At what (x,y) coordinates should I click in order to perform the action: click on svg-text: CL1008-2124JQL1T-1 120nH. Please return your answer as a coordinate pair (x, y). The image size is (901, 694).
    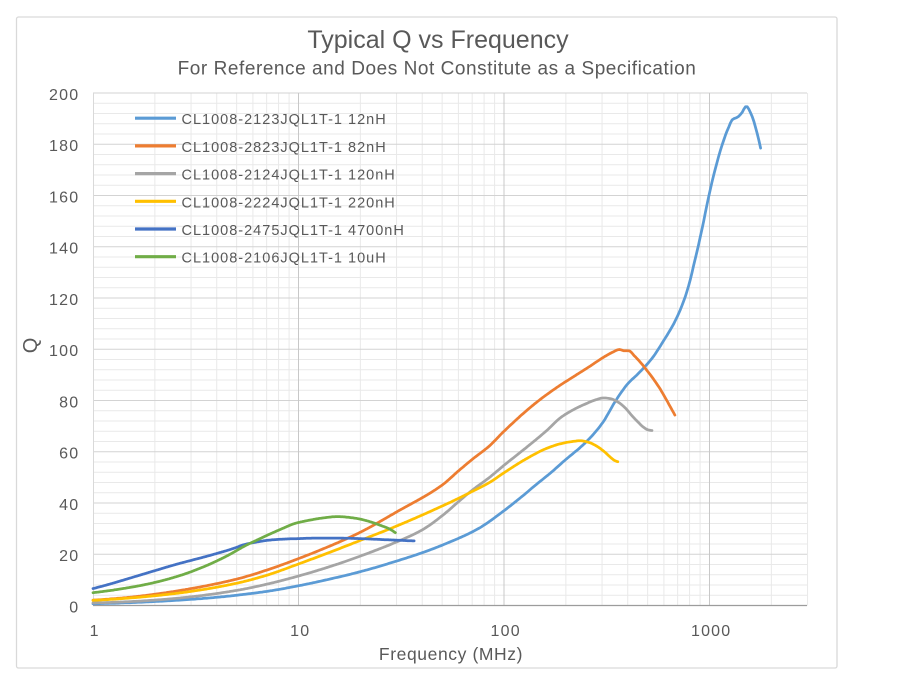
    Looking at the image, I should click on (289, 176).